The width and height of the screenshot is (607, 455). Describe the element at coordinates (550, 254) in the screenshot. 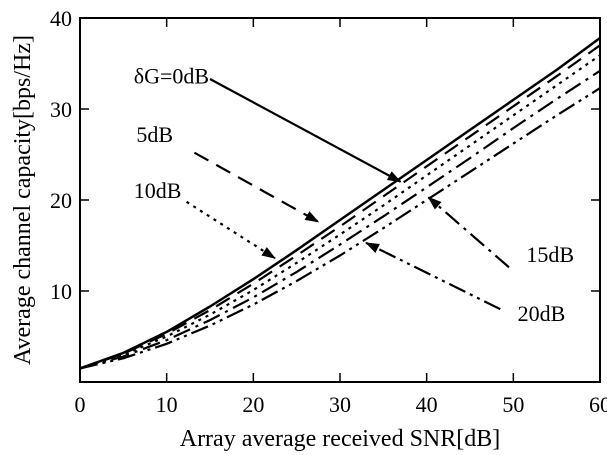

I see `annotation-label-15db: 15dB` at that location.